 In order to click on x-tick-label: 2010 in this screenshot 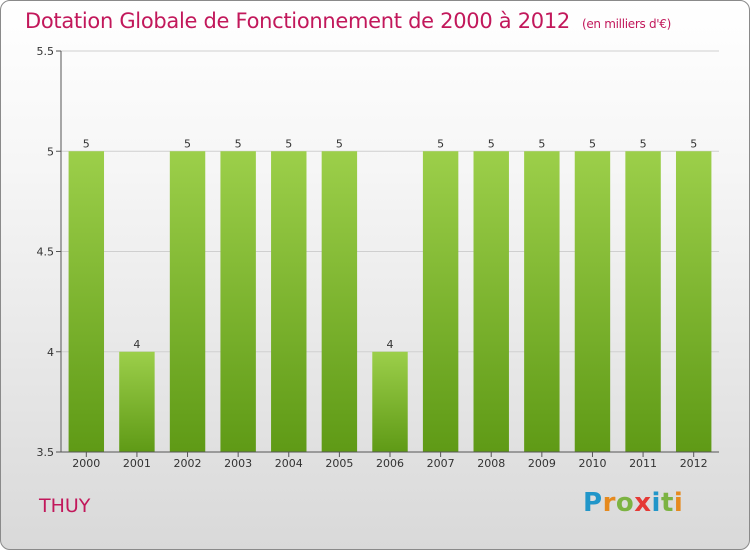, I will do `click(592, 463)`.